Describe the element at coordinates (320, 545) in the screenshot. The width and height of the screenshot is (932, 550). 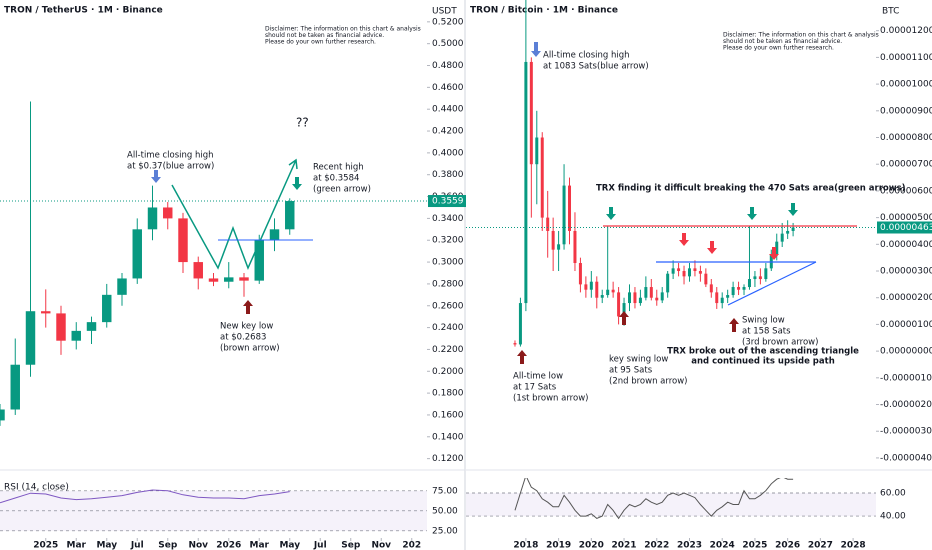
I see `x-tick-label: Jul` at that location.